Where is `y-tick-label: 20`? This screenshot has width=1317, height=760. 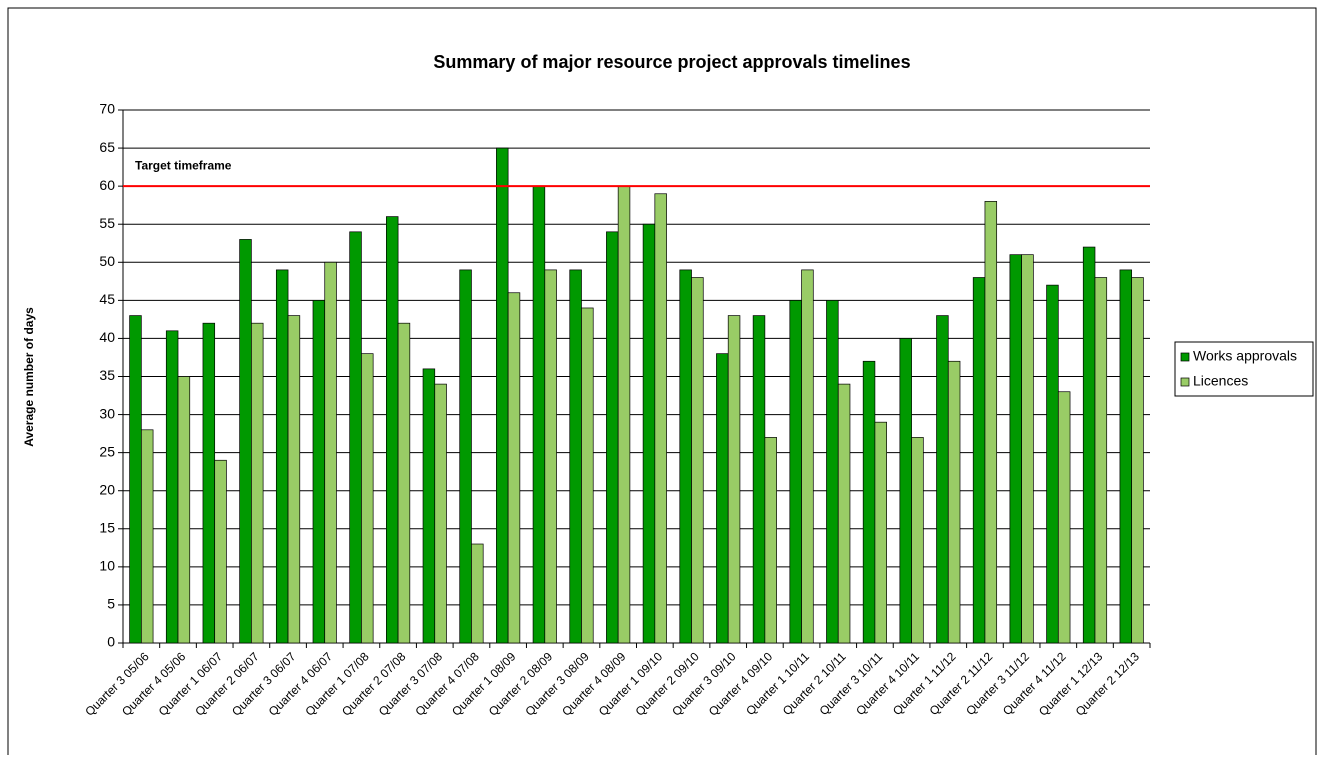 y-tick-label: 20 is located at coordinates (107, 489).